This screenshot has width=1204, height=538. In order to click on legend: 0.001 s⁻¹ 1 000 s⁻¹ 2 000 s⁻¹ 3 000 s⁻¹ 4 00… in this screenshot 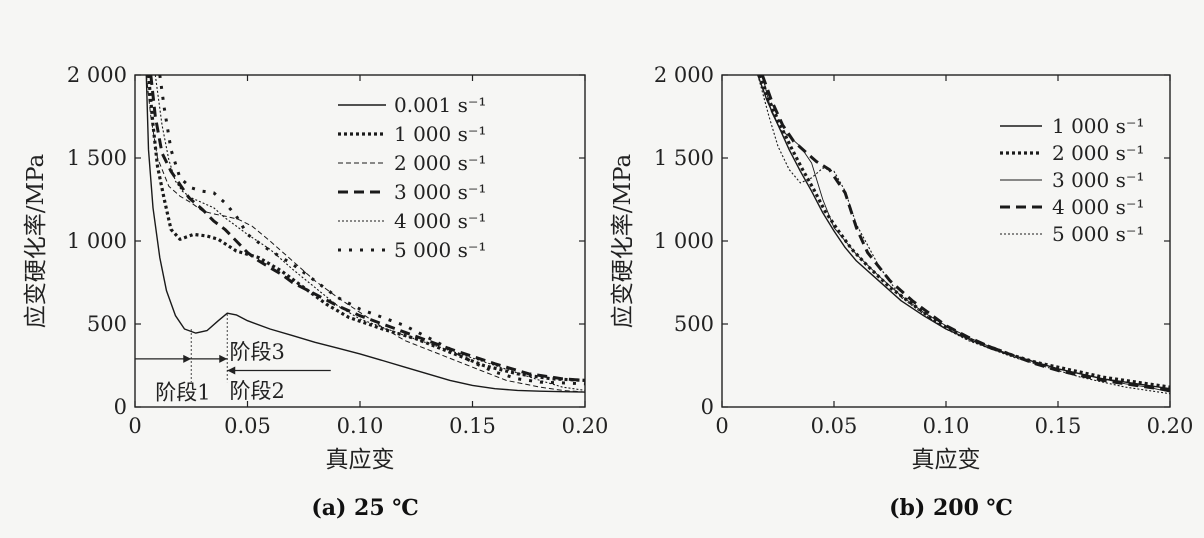, I will do `click(412, 177)`.